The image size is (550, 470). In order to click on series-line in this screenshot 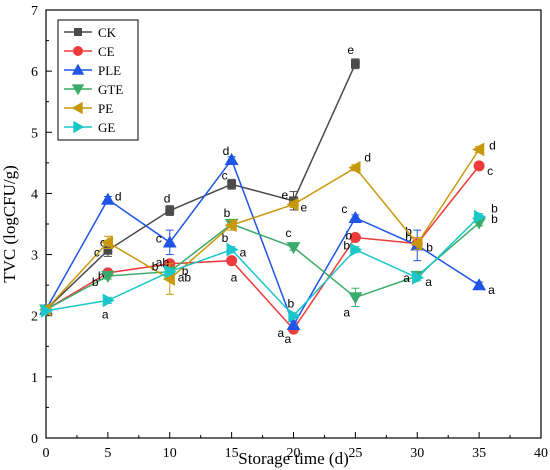, I will do `click(262, 266)`.